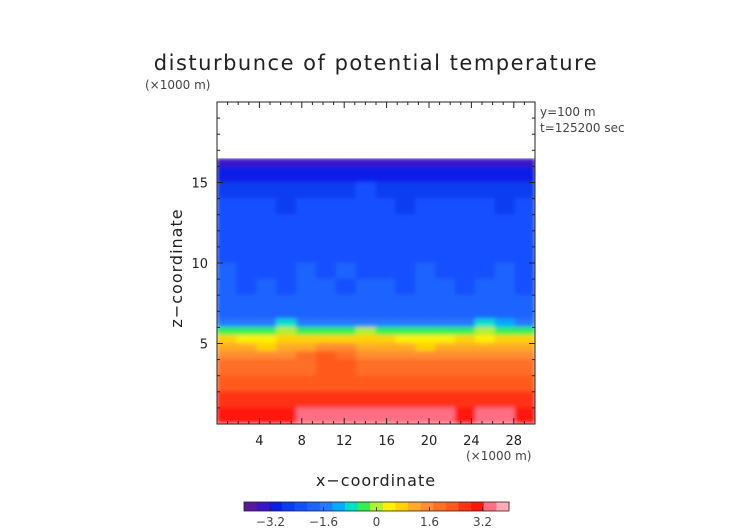 Image resolution: width=752 pixels, height=532 pixels. Describe the element at coordinates (177, 85) in the screenshot. I see `z-unit-label: (×1000 m)` at that location.